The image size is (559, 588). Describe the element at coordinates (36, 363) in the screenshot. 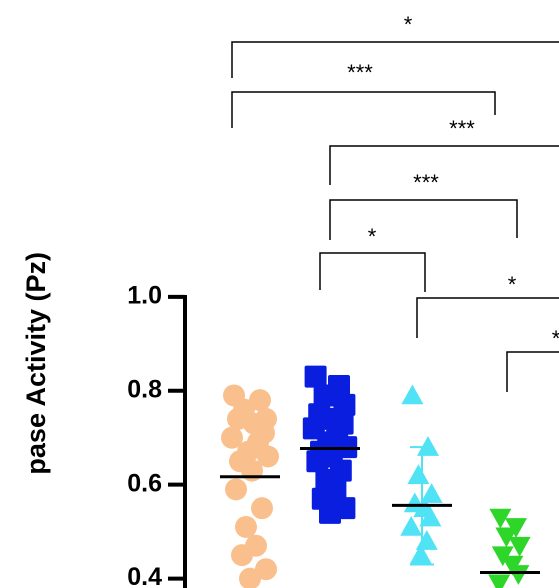

I see `y-axis-label: pase Activity (Pz)` at that location.